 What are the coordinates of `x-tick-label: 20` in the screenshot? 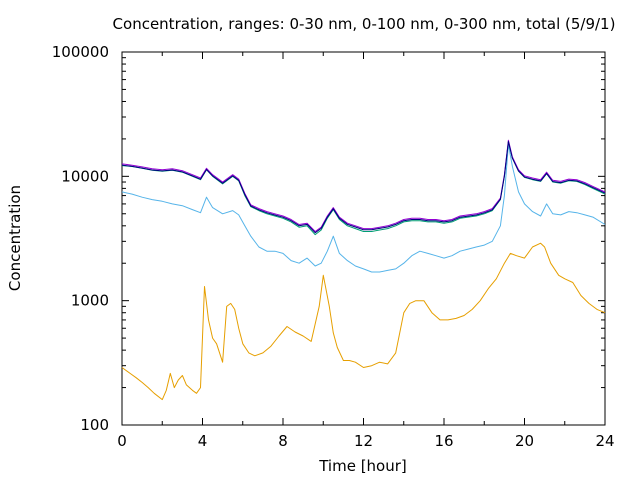 It's located at (524, 441).